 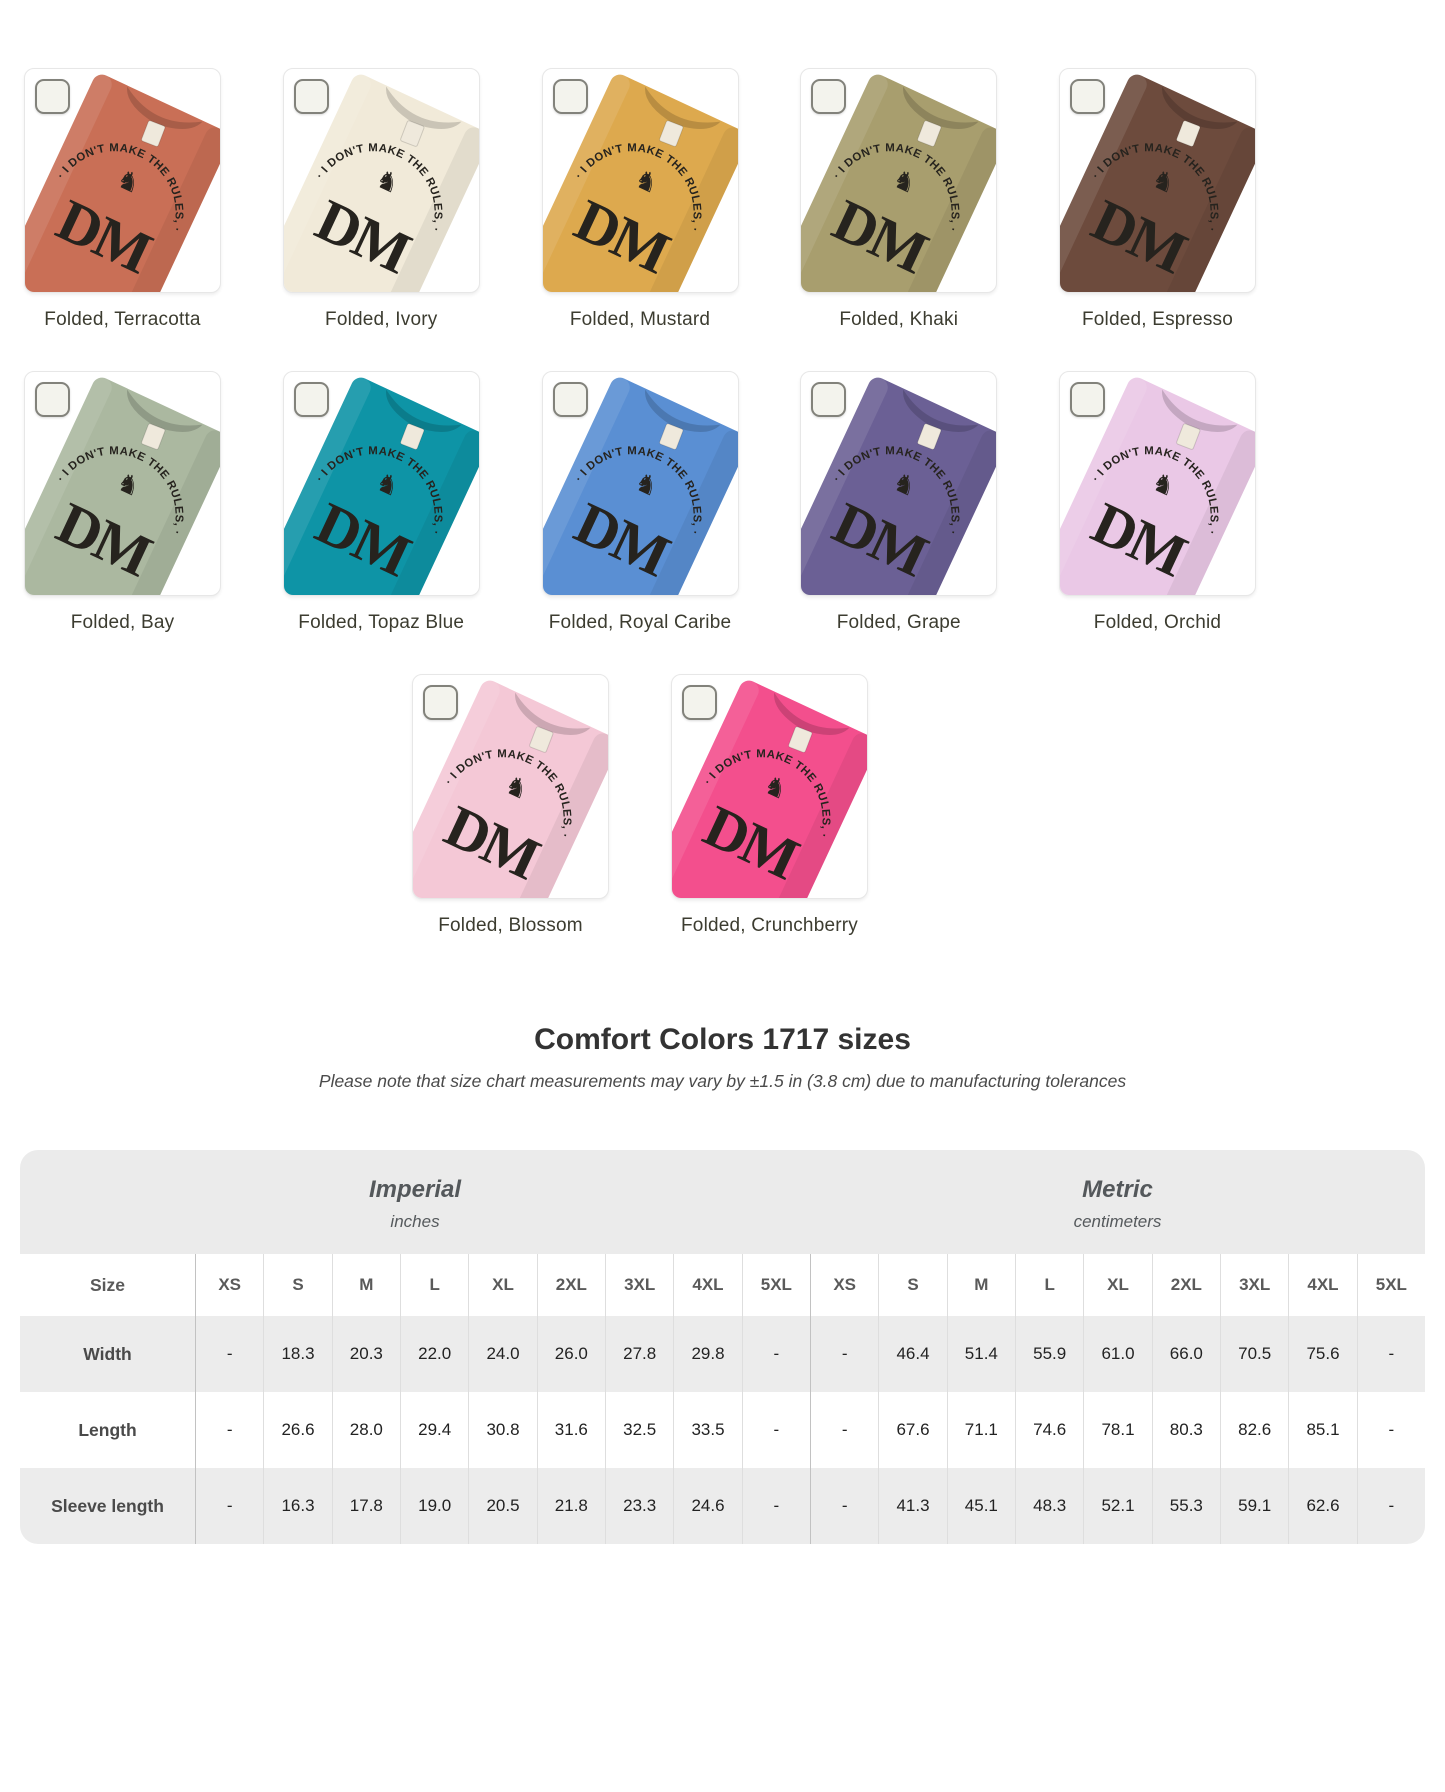 I want to click on variant-label: Folded, Blossom, so click(x=510, y=925).